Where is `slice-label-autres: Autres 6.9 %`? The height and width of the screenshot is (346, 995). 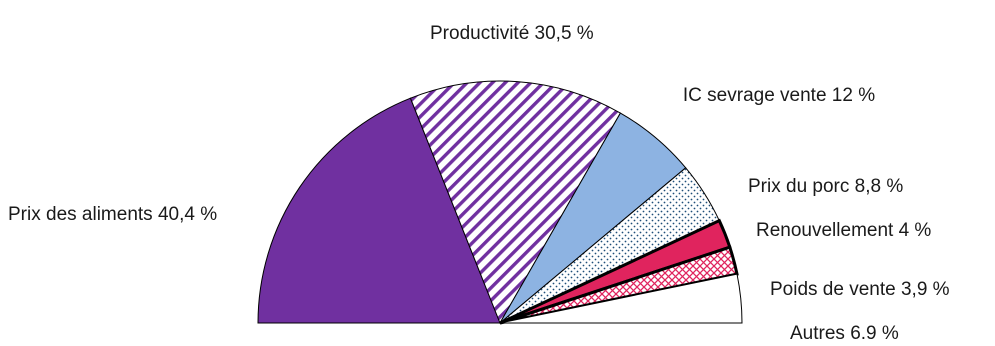
slice-label-autres: Autres 6.9 % is located at coordinates (844, 334).